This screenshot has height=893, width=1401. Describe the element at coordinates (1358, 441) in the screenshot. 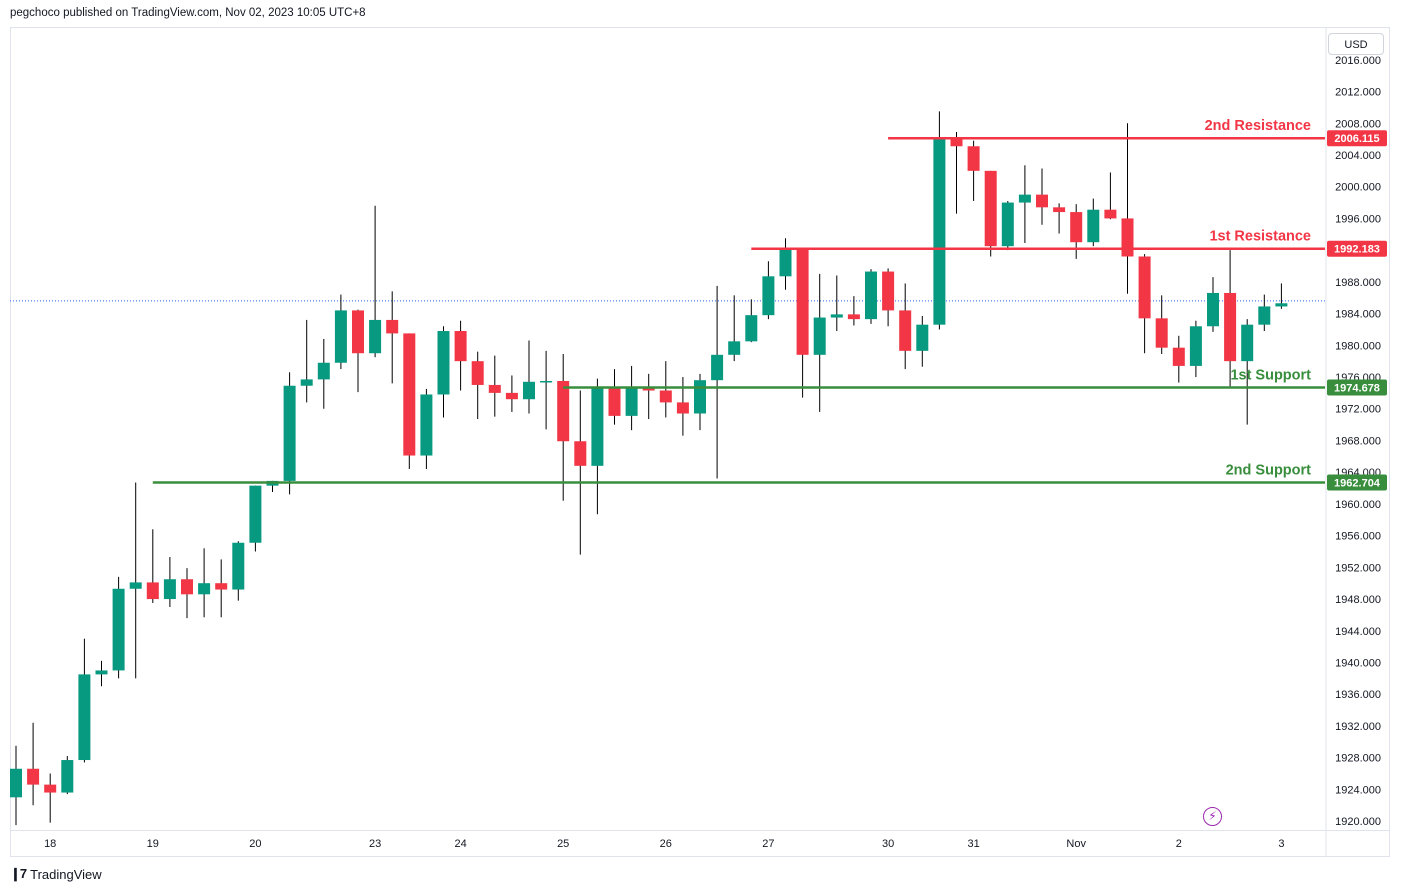

I see `y-tick-label: 1968.000` at that location.